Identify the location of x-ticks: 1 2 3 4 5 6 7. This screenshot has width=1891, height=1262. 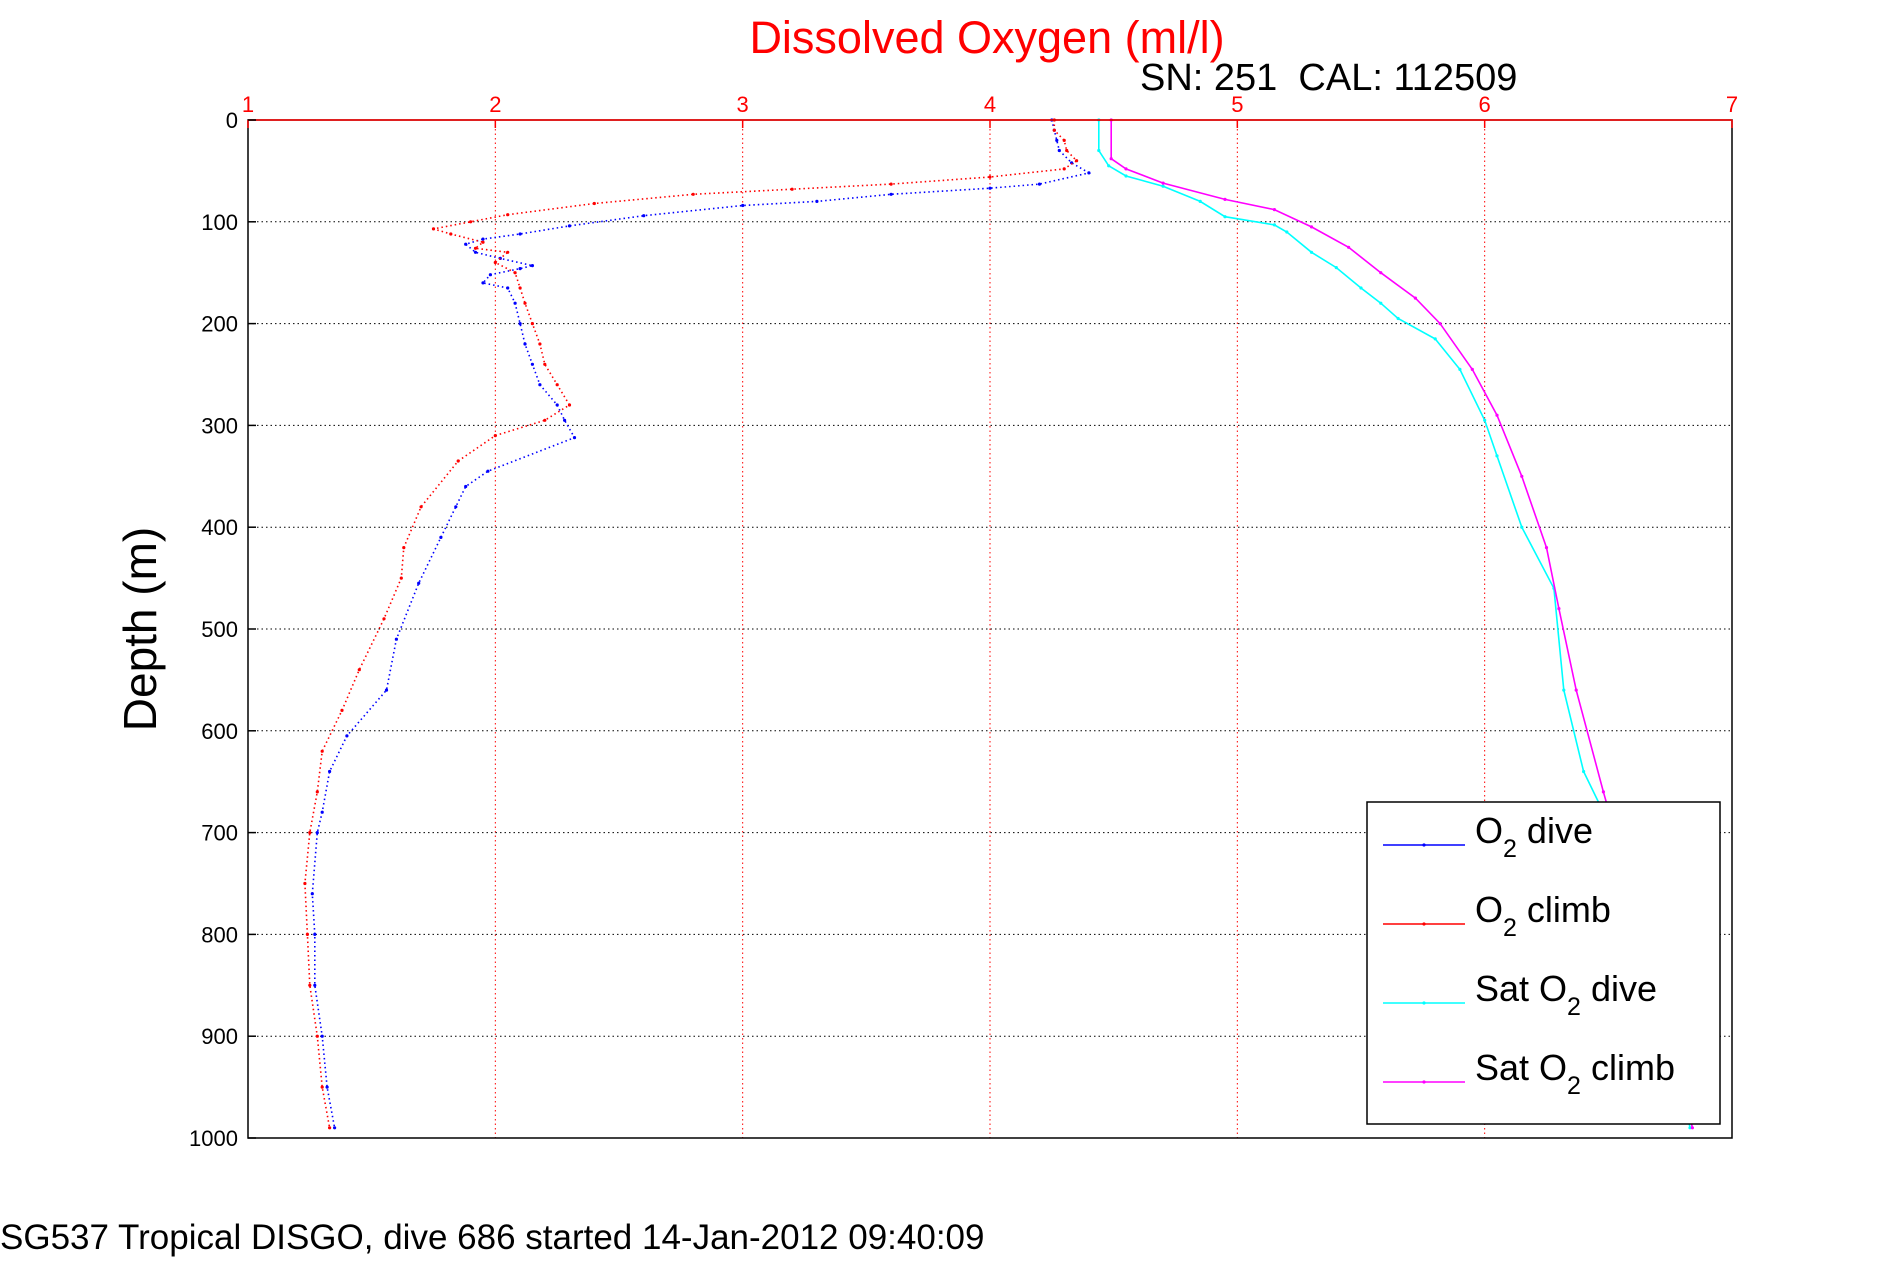
(990, 110).